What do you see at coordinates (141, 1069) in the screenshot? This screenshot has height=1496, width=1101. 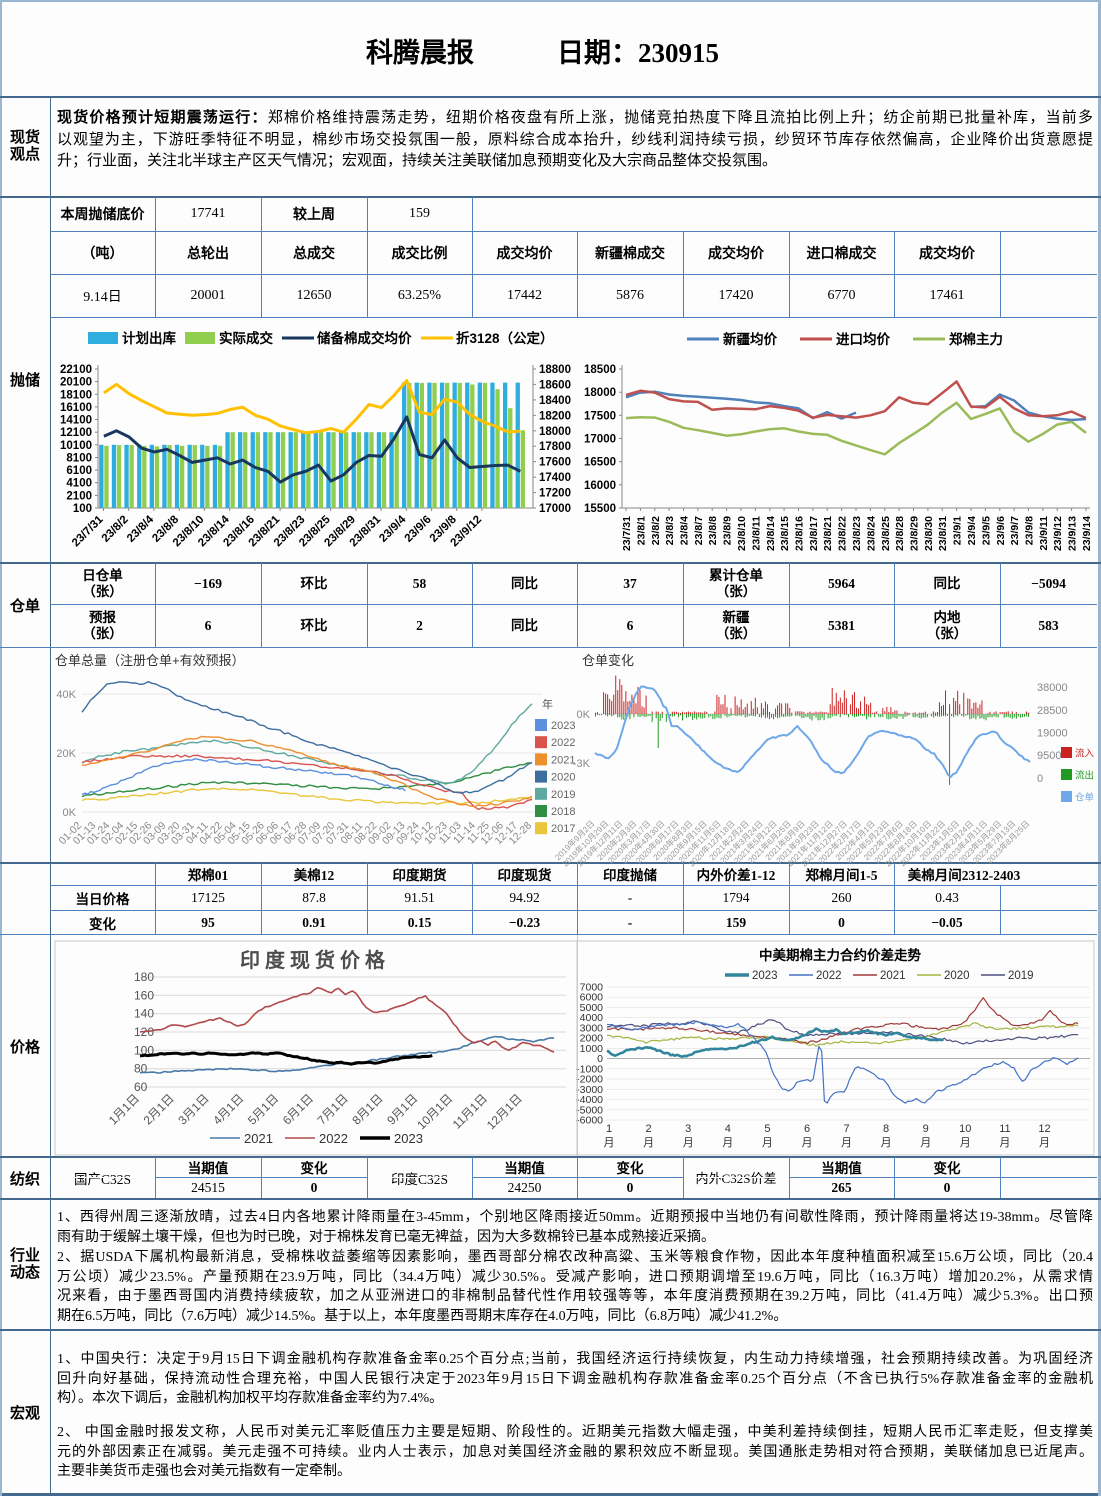 I see `svg-text: 80` at bounding box center [141, 1069].